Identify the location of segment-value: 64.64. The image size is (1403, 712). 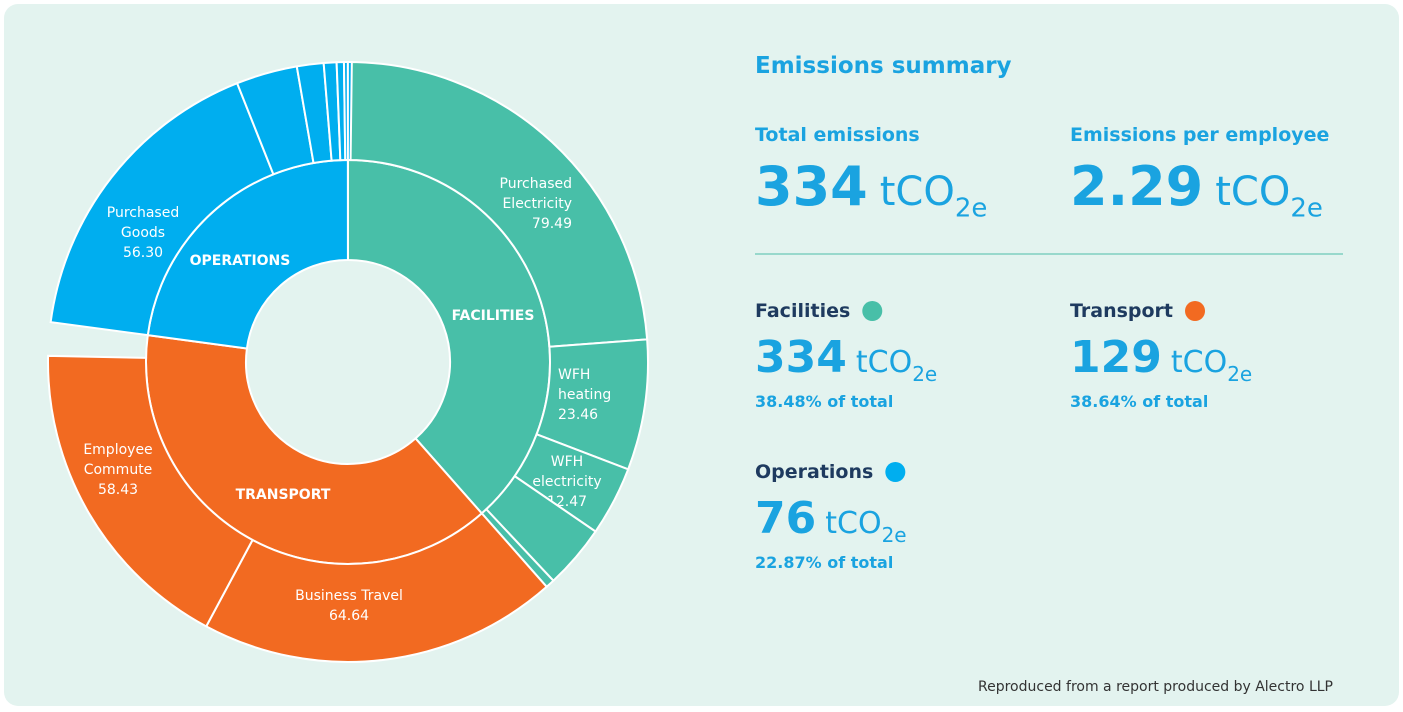
(349, 616).